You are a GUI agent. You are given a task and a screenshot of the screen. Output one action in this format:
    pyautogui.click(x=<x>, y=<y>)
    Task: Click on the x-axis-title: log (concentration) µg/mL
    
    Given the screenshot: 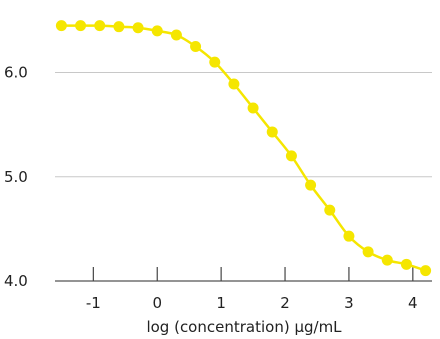 What is the action you would take?
    pyautogui.click(x=244, y=327)
    